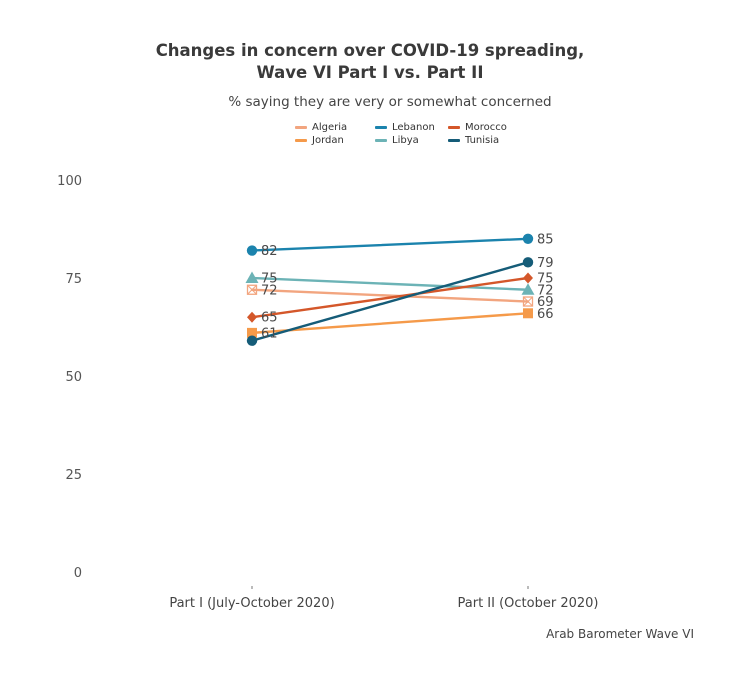  What do you see at coordinates (269, 251) in the screenshot?
I see `data-label-lebanon-0: 82` at bounding box center [269, 251].